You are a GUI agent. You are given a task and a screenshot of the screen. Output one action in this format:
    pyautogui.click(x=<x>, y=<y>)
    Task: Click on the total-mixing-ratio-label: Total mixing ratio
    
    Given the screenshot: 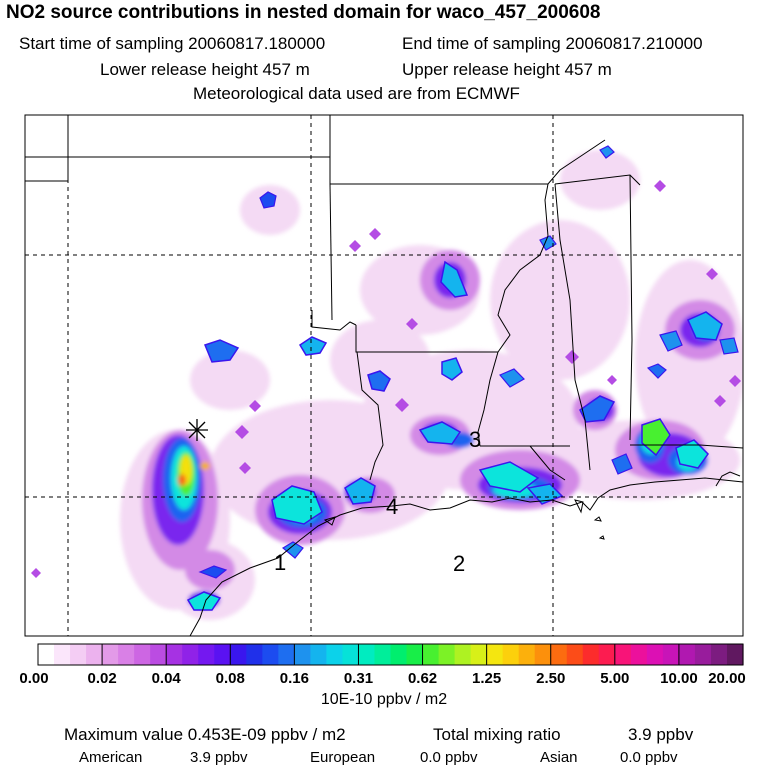 What is the action you would take?
    pyautogui.click(x=497, y=734)
    